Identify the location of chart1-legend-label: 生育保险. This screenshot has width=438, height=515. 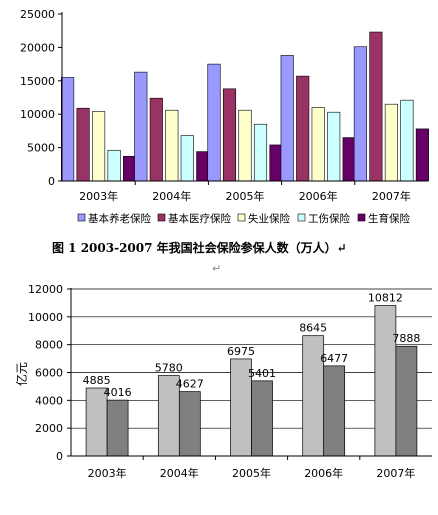
(389, 218).